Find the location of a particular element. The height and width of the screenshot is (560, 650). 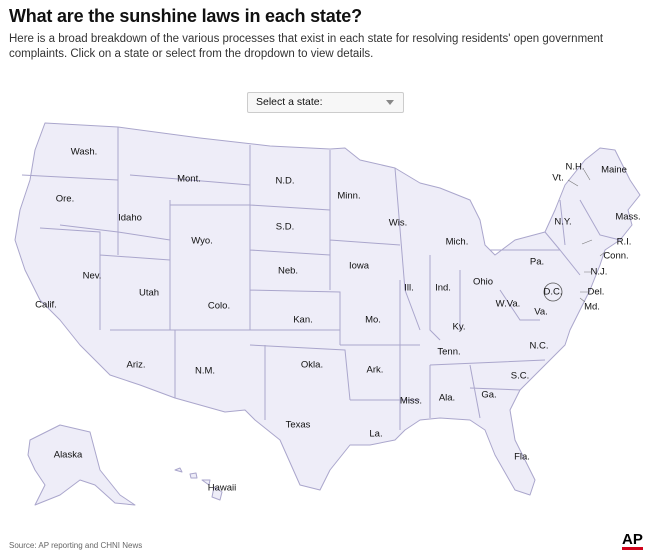

state-label: Iowa is located at coordinates (359, 266).